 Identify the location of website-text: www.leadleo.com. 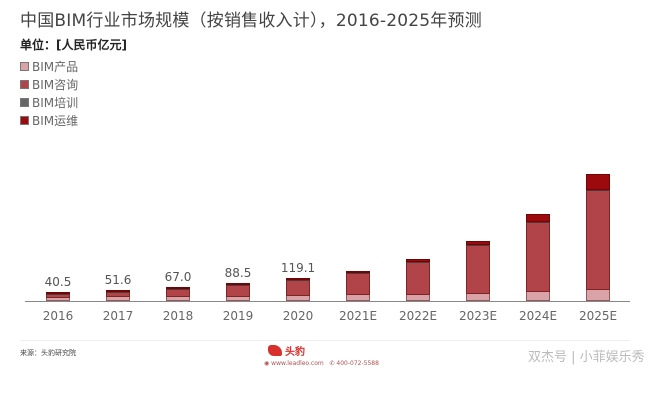
(297, 363).